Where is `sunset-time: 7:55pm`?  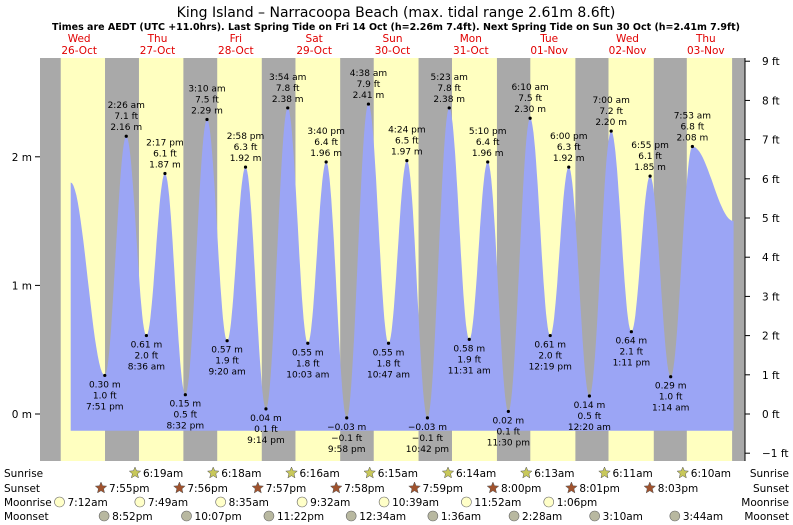
sunset-time: 7:55pm is located at coordinates (129, 489).